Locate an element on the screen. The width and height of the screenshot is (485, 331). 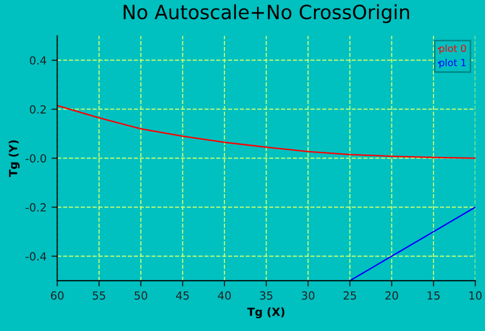
x-tick-label: 10 is located at coordinates (475, 295).